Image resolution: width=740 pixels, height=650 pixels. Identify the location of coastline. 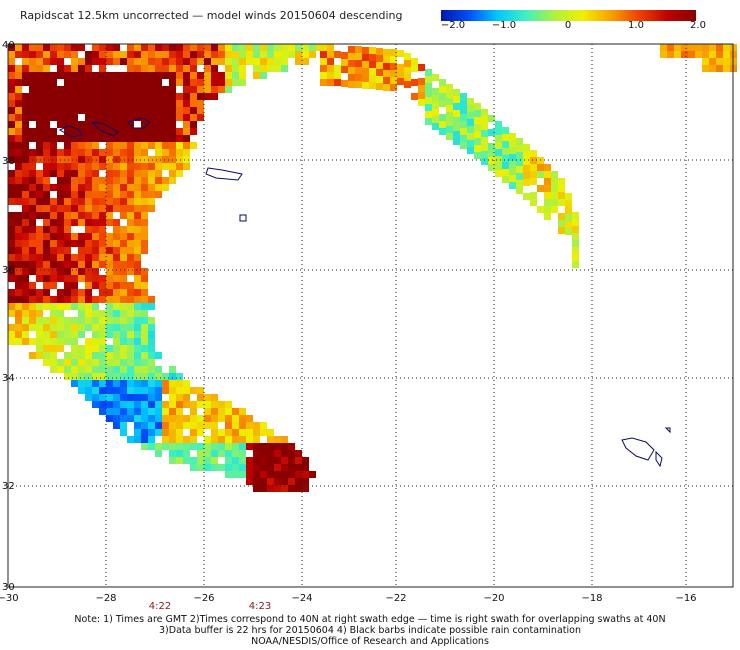
(638, 449).